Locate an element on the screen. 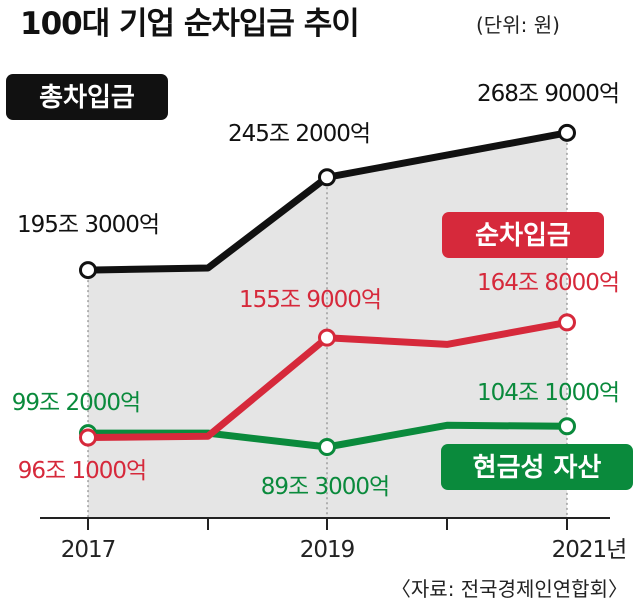 The width and height of the screenshot is (637, 605). x-axis-ticks: 2017 2019 2021년 is located at coordinates (344, 540).